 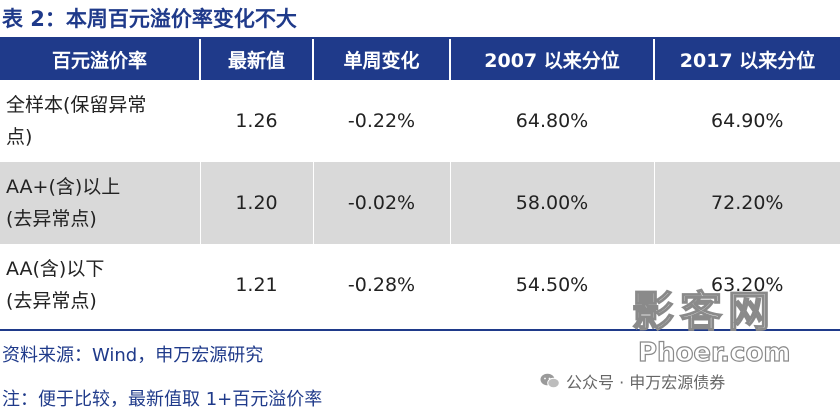 I want to click on table-header-row: 百元溢价率 最新值 单周变化 2007 以来分位 2017 以来分位, so click(x=420, y=59).